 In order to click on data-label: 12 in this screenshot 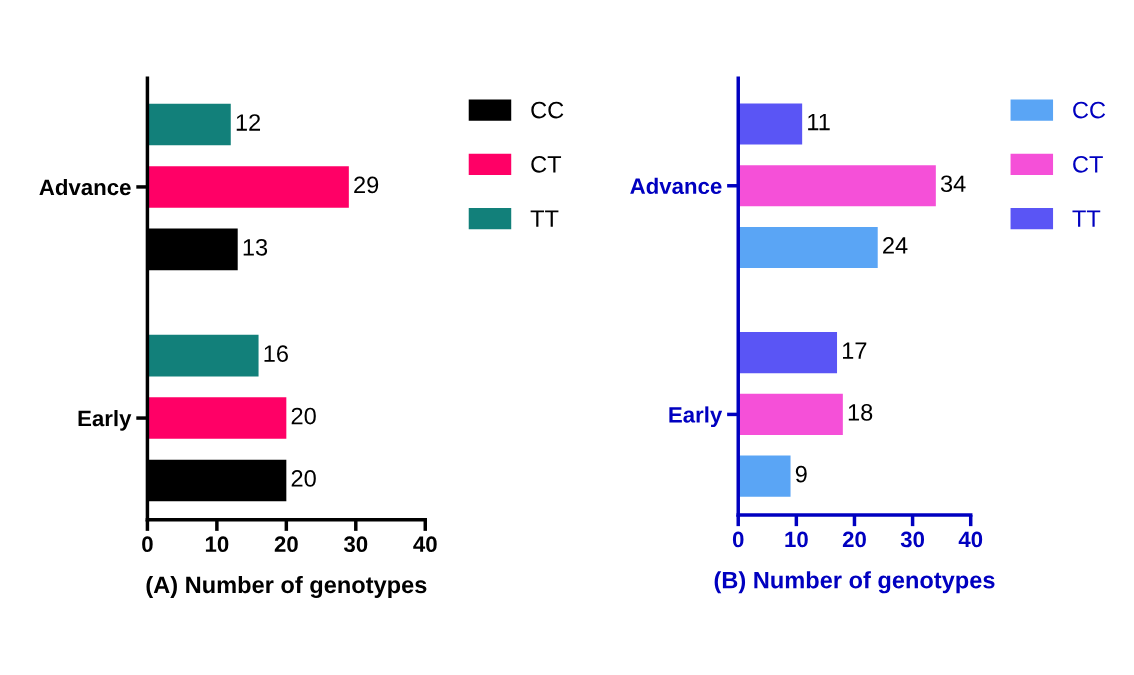, I will do `click(248, 122)`.